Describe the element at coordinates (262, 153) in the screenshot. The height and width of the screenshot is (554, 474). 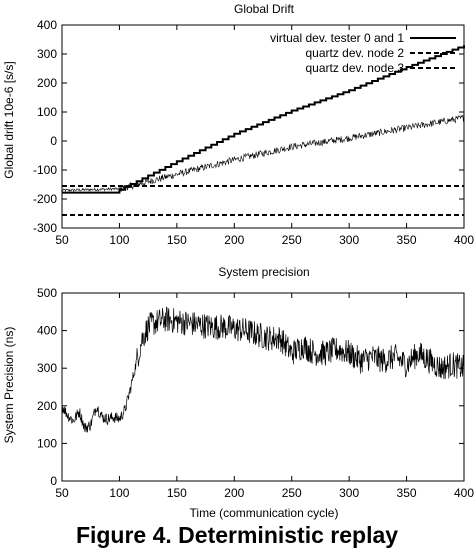
I see `chart1-series-virtual-dev-noisy` at that location.